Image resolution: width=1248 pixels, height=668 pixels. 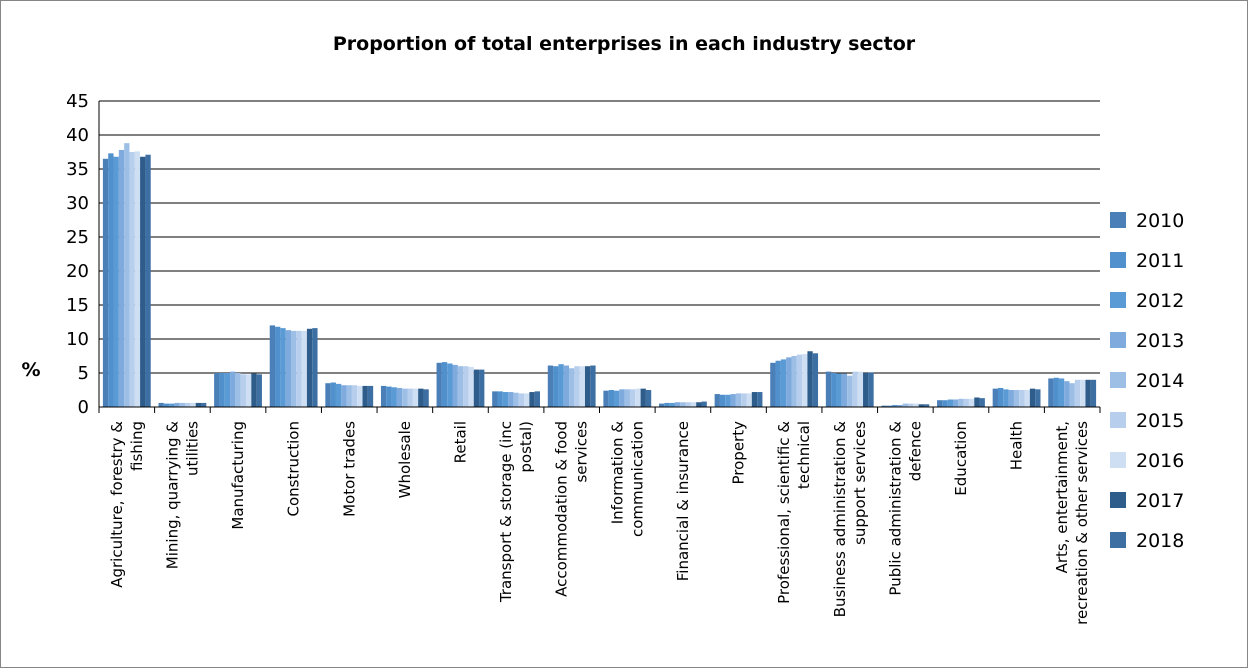 I want to click on legend-label: 2010, so click(x=1160, y=221).